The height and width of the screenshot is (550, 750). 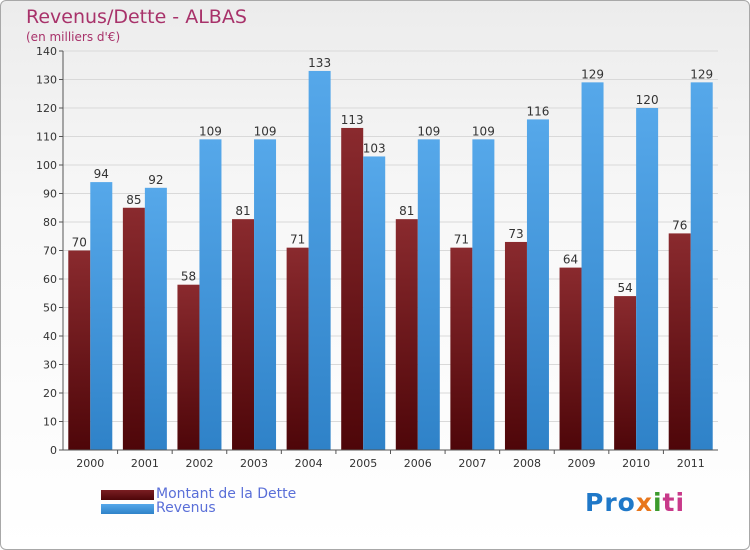 I want to click on data-label: 76, so click(x=679, y=225).